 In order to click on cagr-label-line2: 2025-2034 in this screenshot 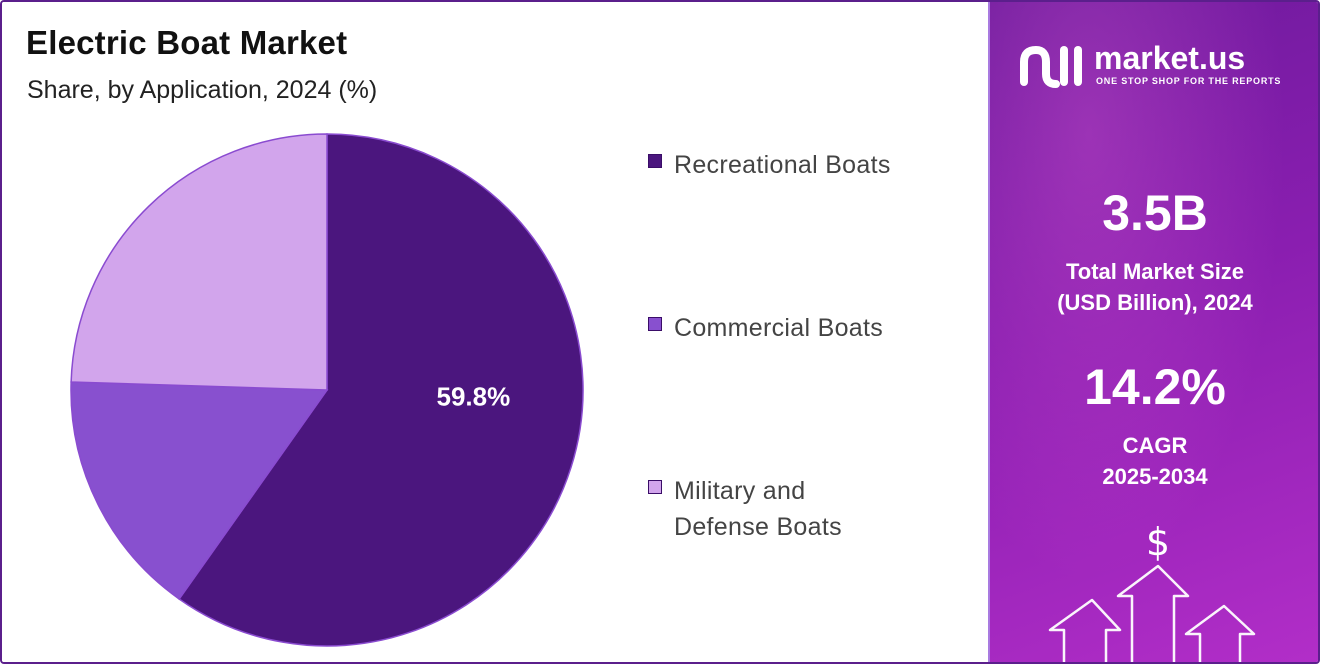, I will do `click(1155, 476)`.